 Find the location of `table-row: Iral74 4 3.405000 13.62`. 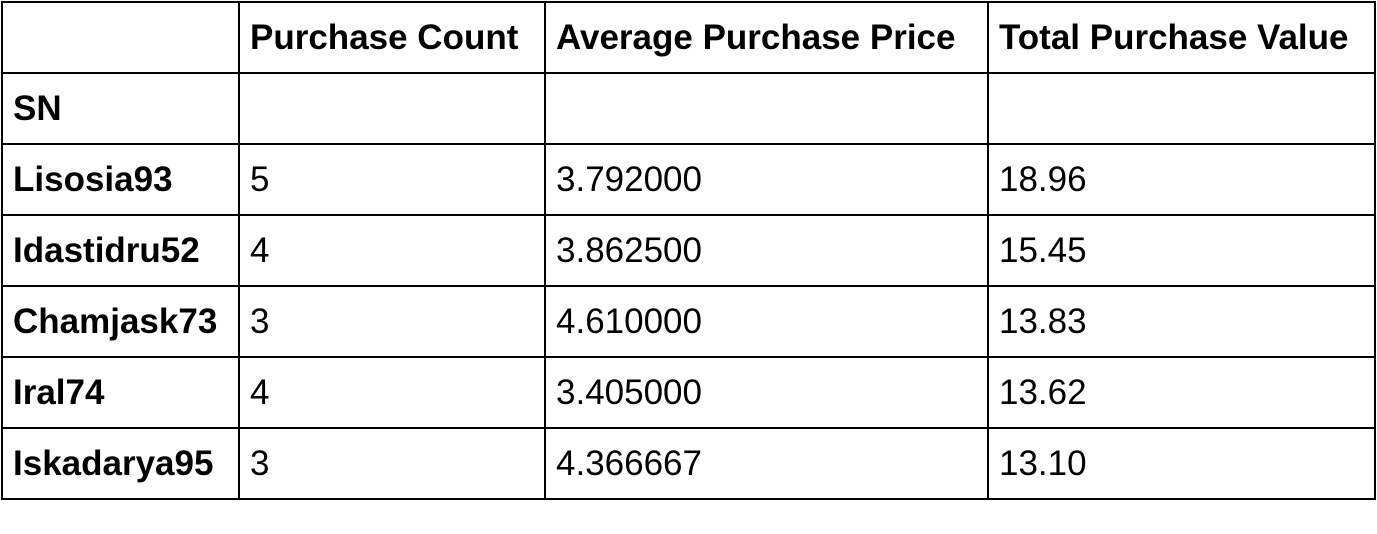

table-row: Iral74 4 3.405000 13.62 is located at coordinates (688, 392).